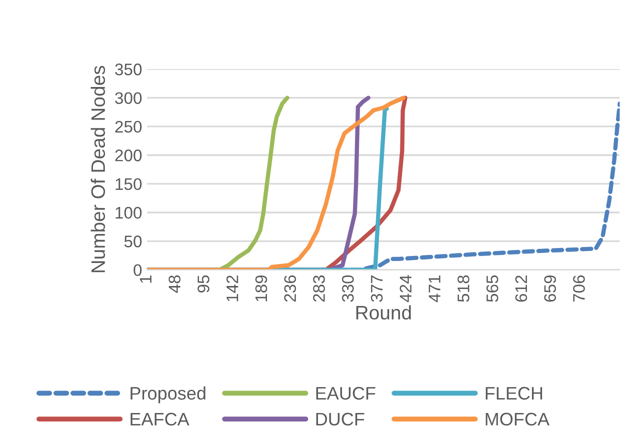  What do you see at coordinates (204, 283) in the screenshot?
I see `x-tick-label: 95` at bounding box center [204, 283].